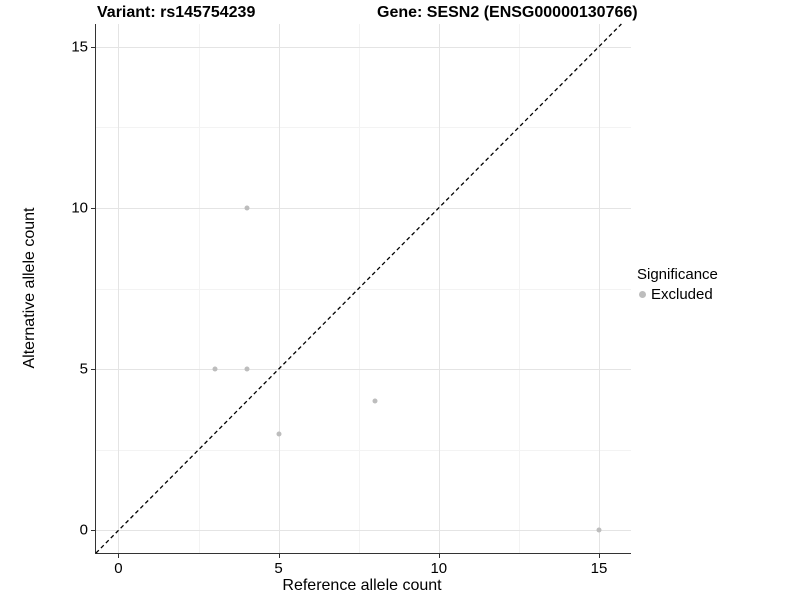 The image size is (800, 600). I want to click on legend-title: Significance, so click(677, 274).